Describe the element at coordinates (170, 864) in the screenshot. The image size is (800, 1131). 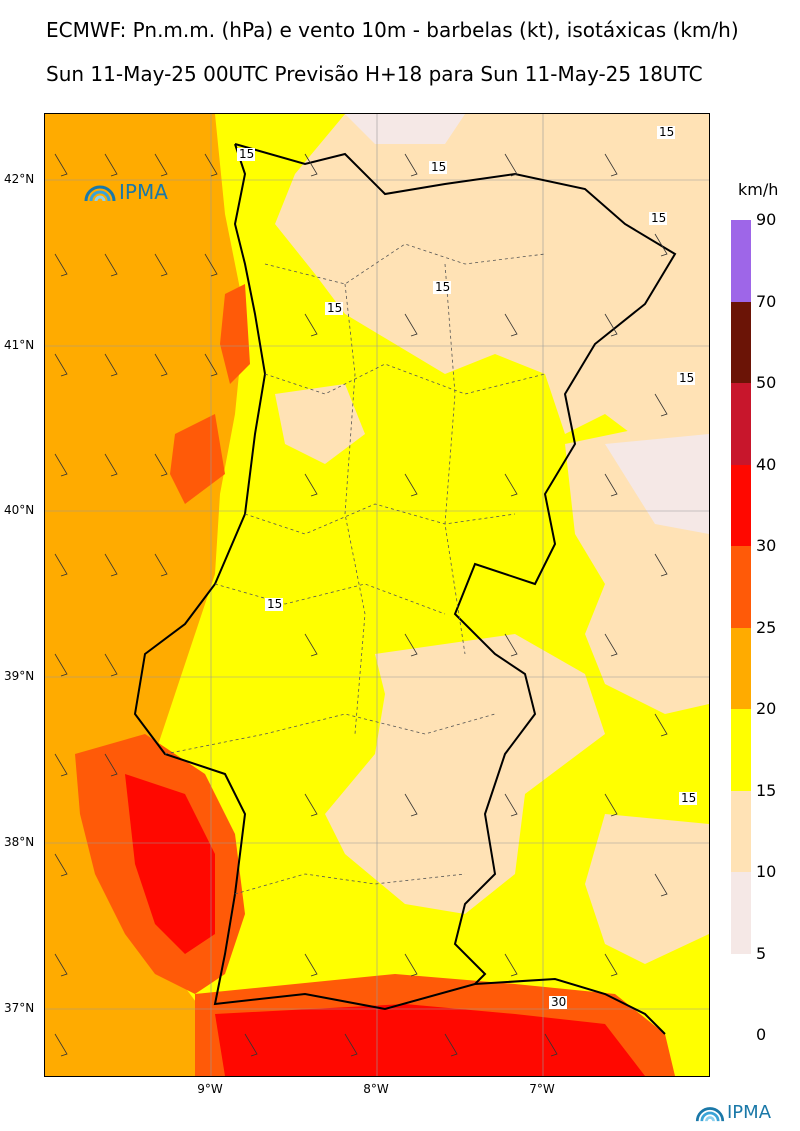
I see `very-strong-wind-zone-southwest` at that location.